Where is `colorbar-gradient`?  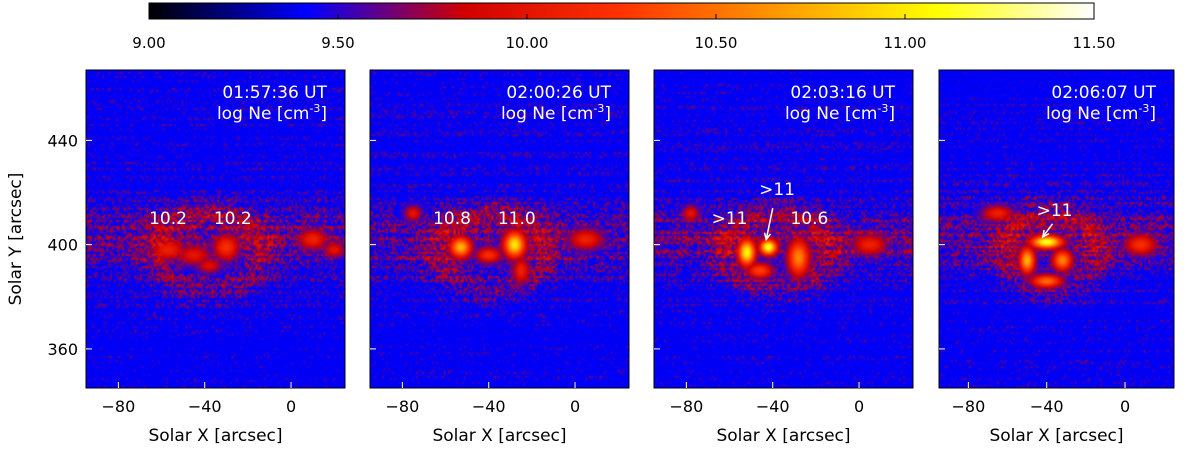 colorbar-gradient is located at coordinates (621, 11).